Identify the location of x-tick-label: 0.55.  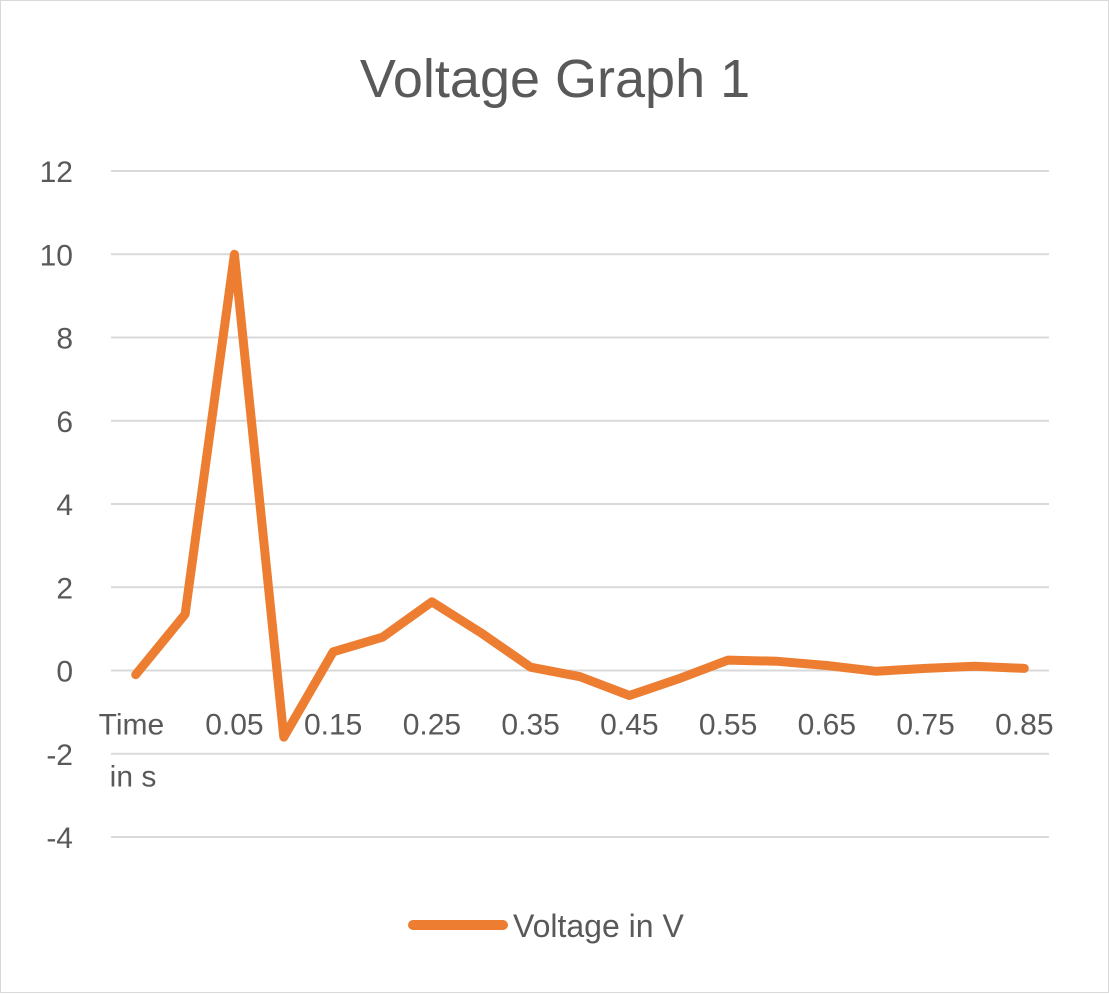
(728, 725).